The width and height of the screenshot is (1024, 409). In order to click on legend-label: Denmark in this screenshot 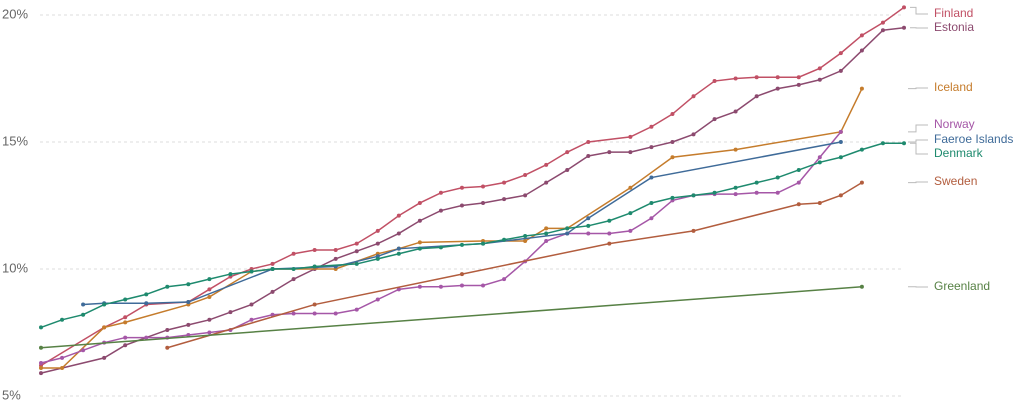, I will do `click(959, 153)`.